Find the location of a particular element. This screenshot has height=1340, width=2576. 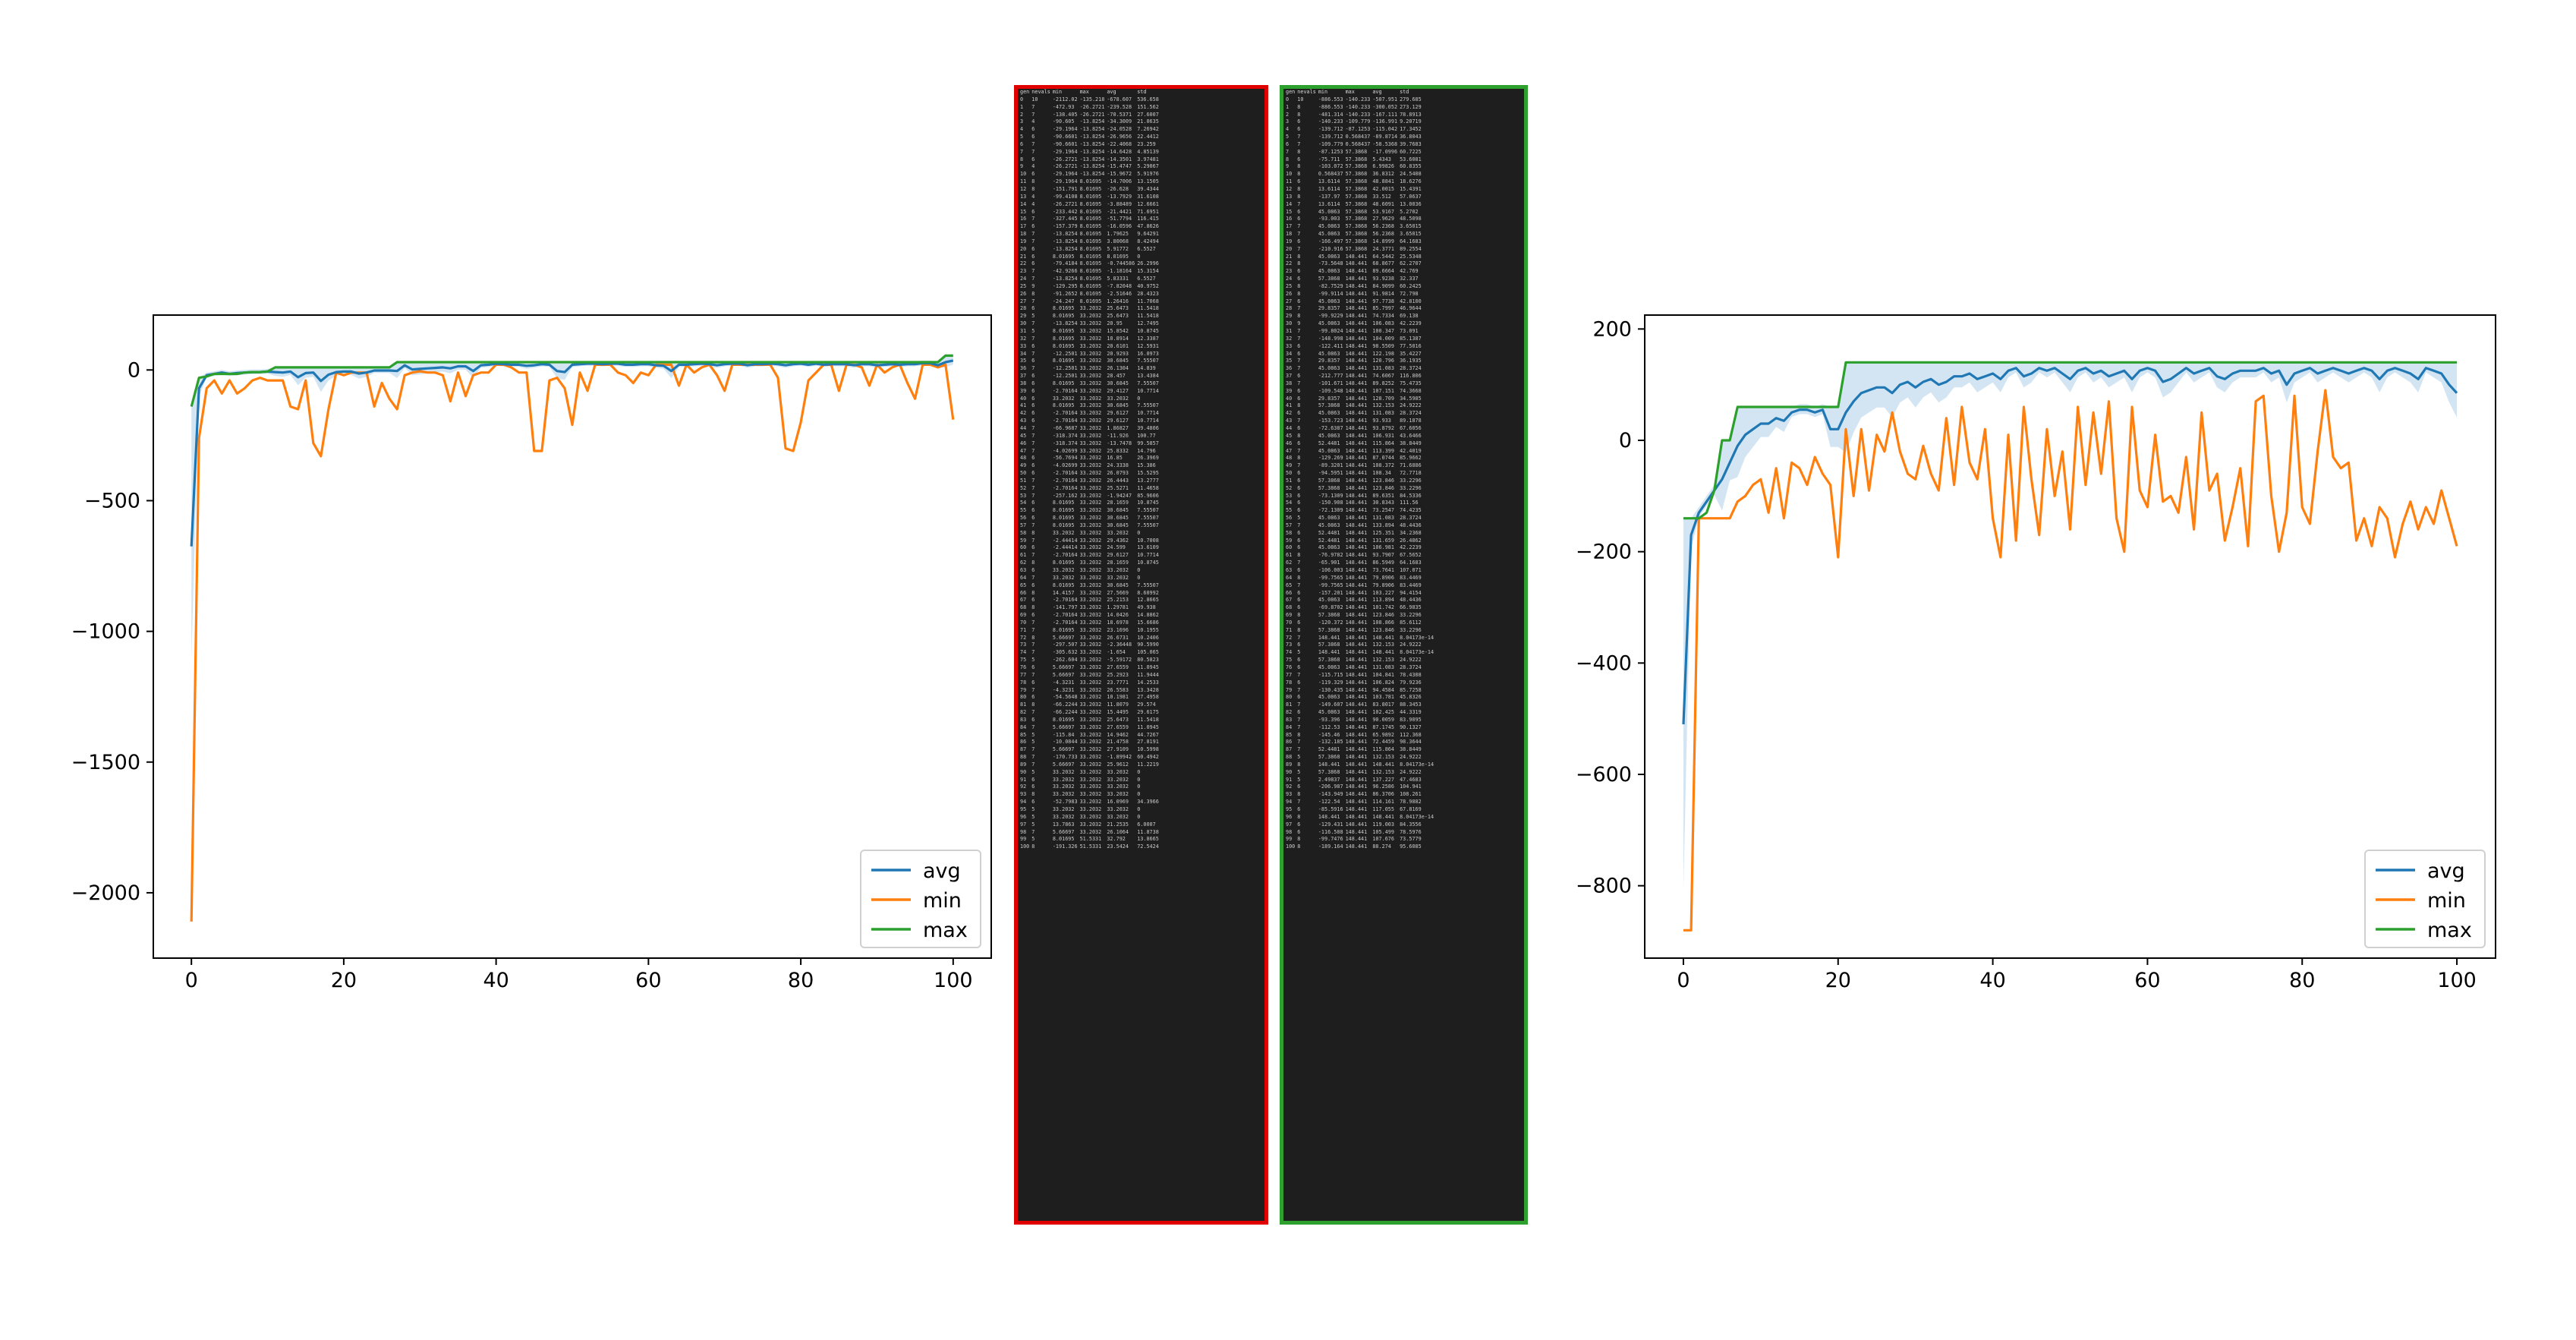

log-cell: -54.5648 is located at coordinates (1065, 697).